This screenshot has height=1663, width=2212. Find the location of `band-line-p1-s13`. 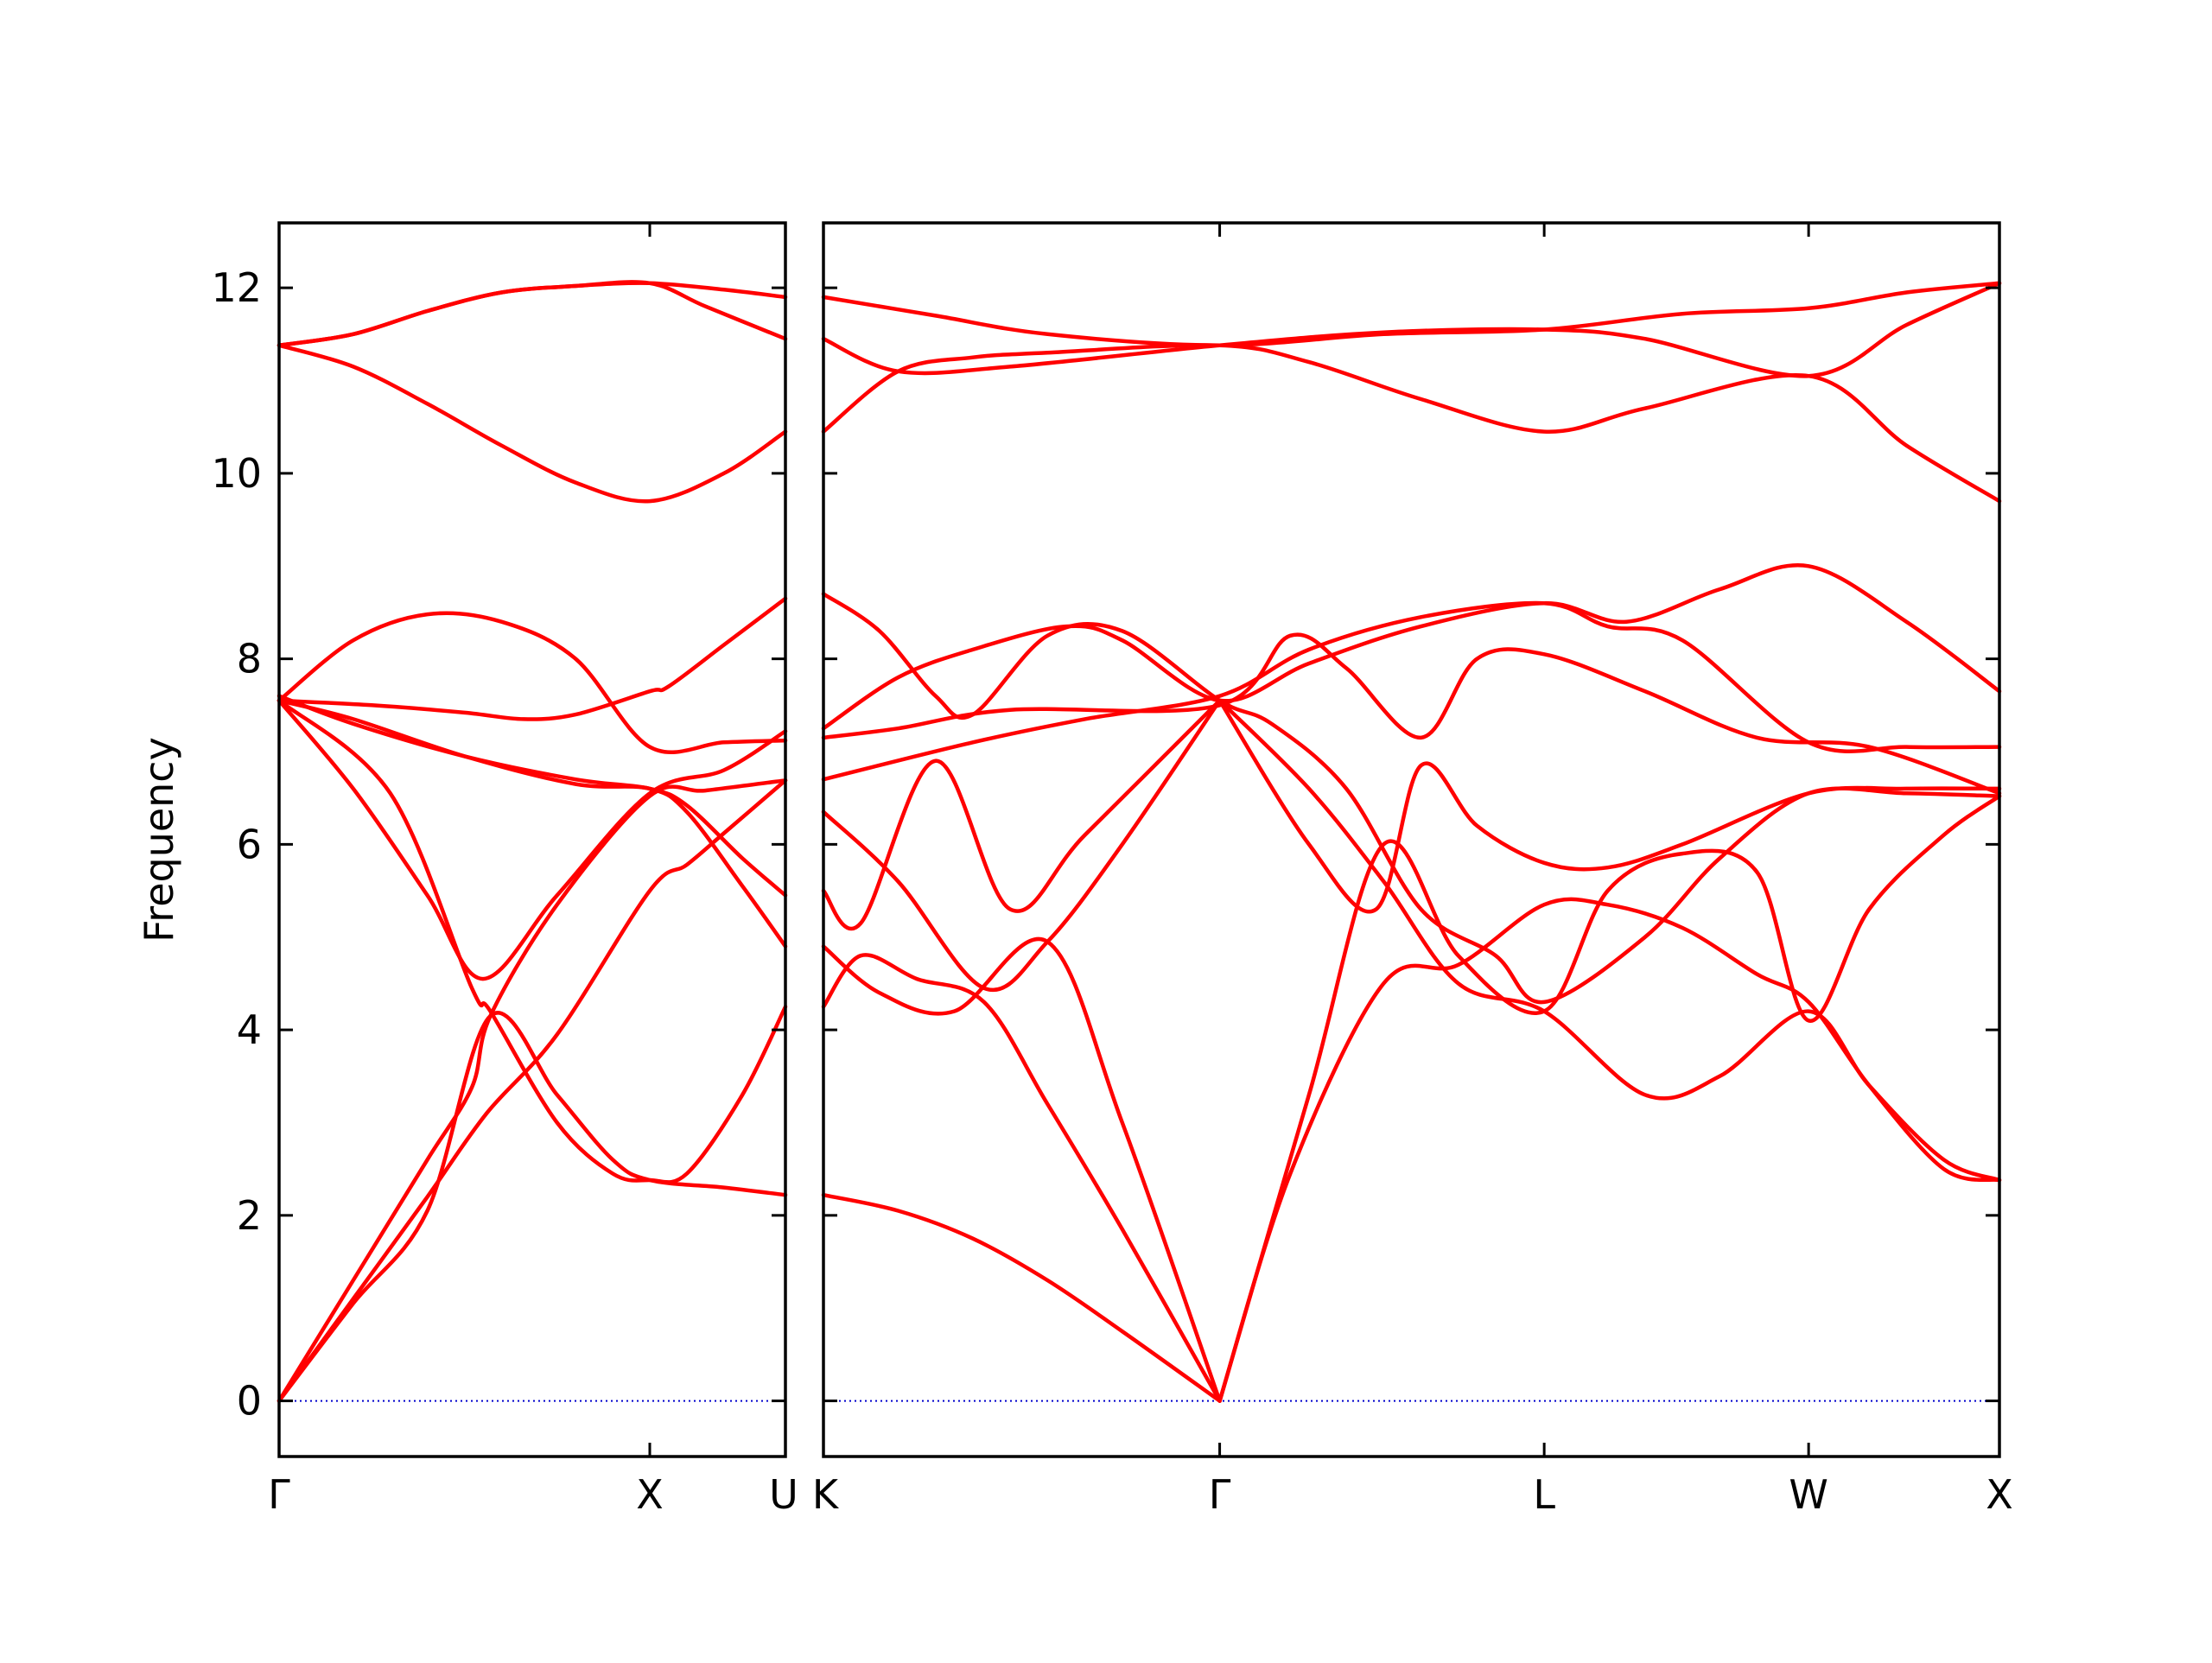

band-line-p1-s13 is located at coordinates (1411, 424).